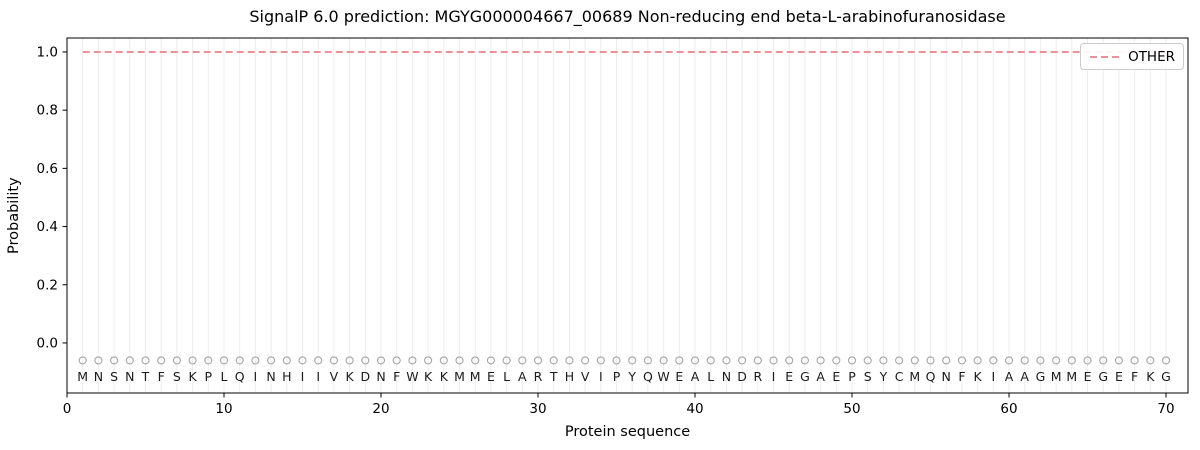  What do you see at coordinates (757, 376) in the screenshot?
I see `residue-letter: R` at bounding box center [757, 376].